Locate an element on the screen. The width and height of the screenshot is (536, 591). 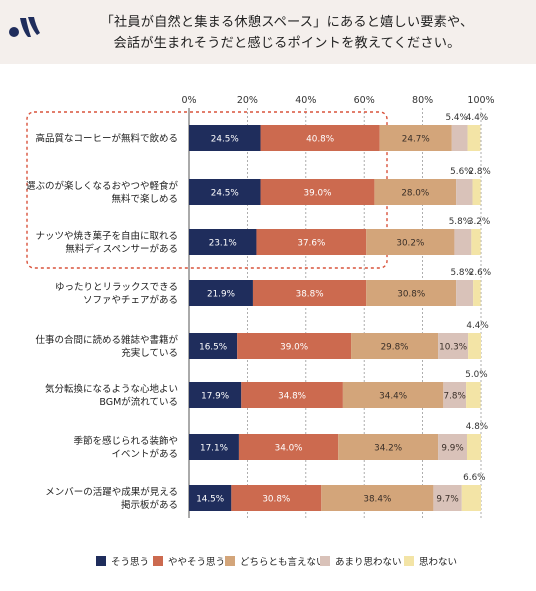
brand-logo-icon is located at coordinates (24, 27).